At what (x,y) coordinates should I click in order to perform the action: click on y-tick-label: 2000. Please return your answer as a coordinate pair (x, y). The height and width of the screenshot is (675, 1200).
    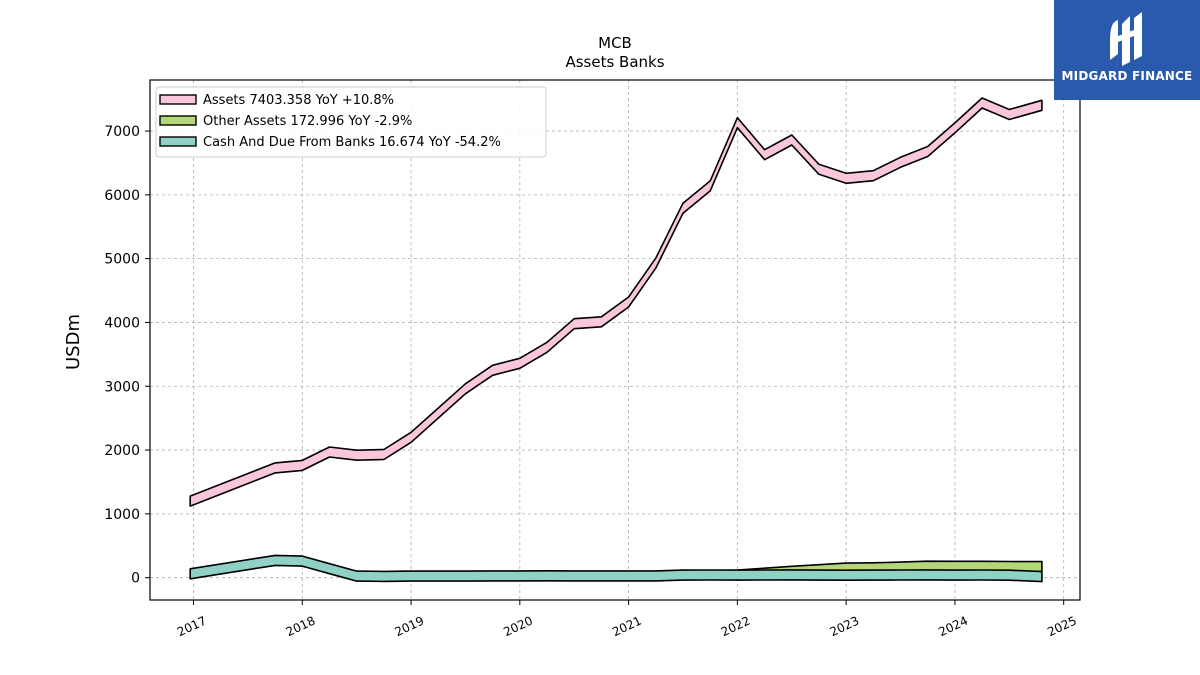
    Looking at the image, I should click on (122, 451).